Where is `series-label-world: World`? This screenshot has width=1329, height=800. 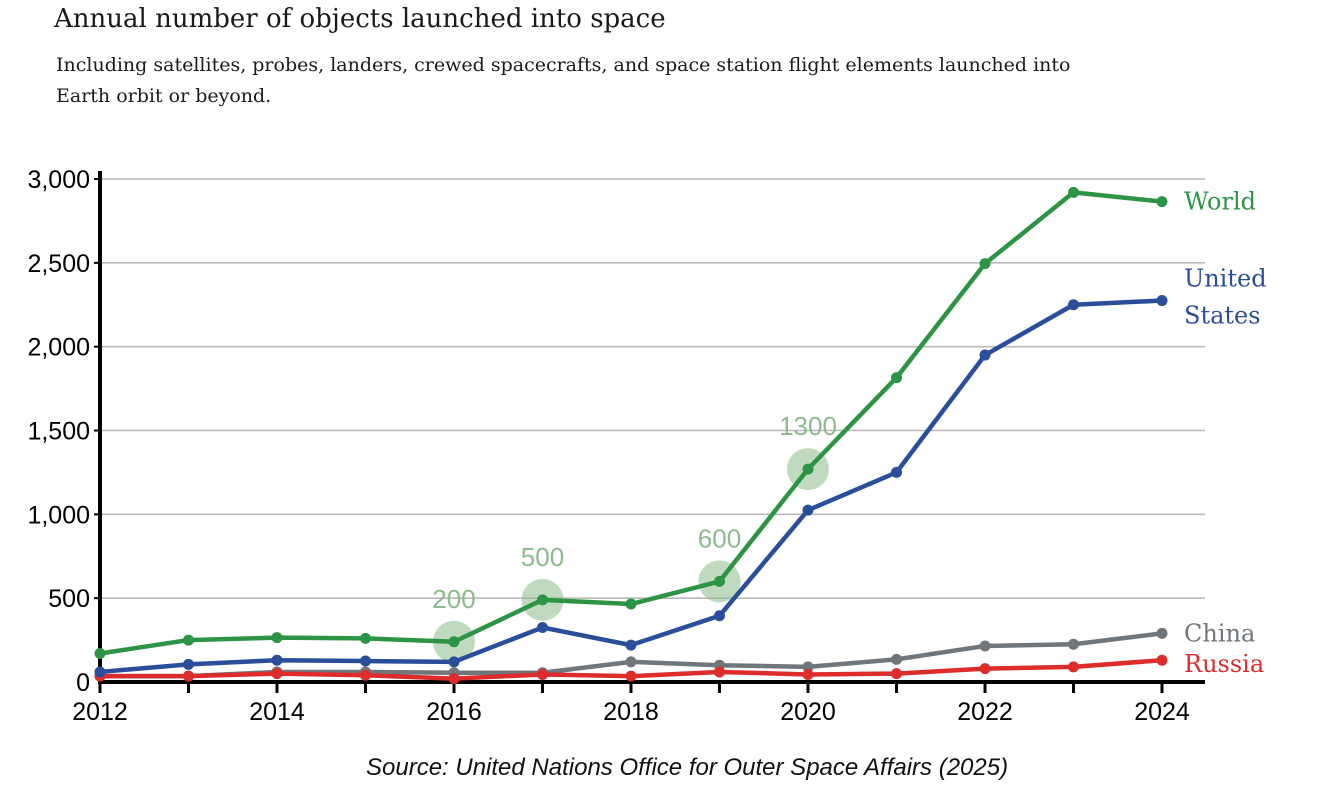 series-label-world: World is located at coordinates (1220, 202).